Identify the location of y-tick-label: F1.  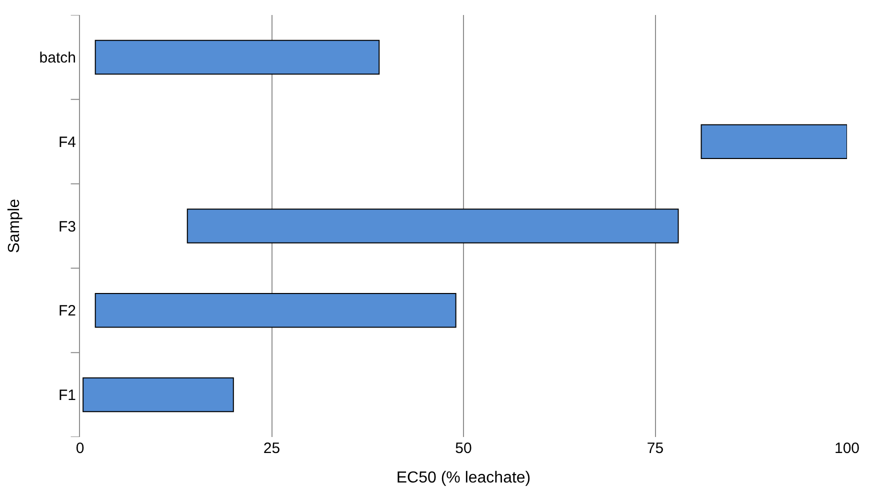
(67, 395).